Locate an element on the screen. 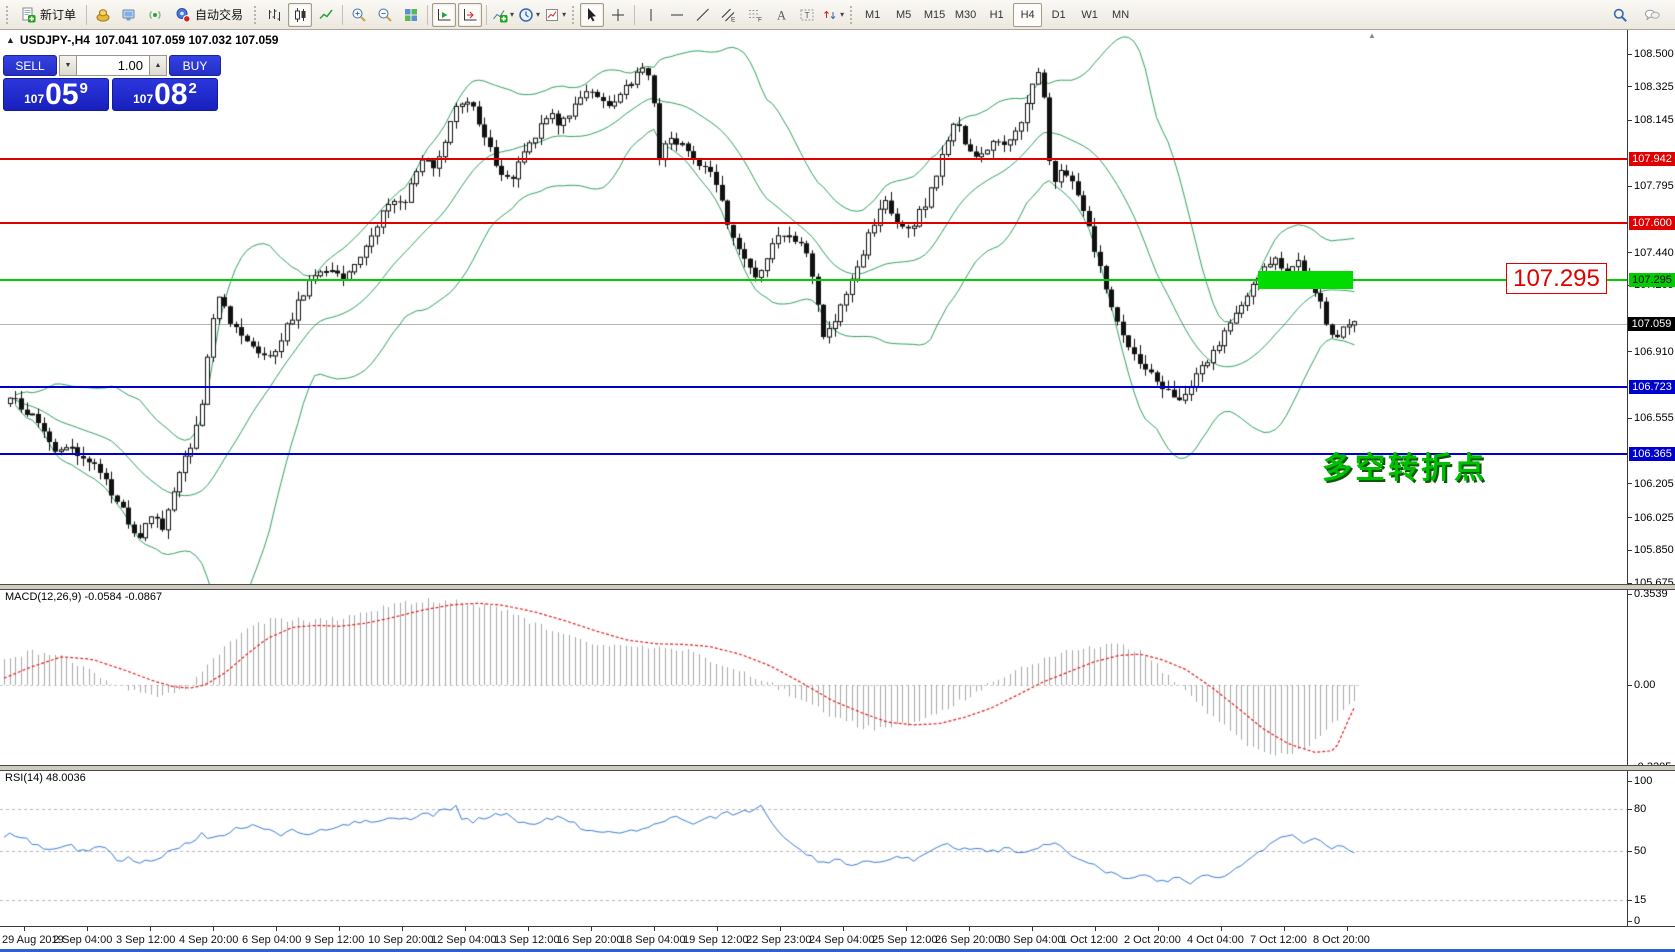  line-chart-button is located at coordinates (326, 15).